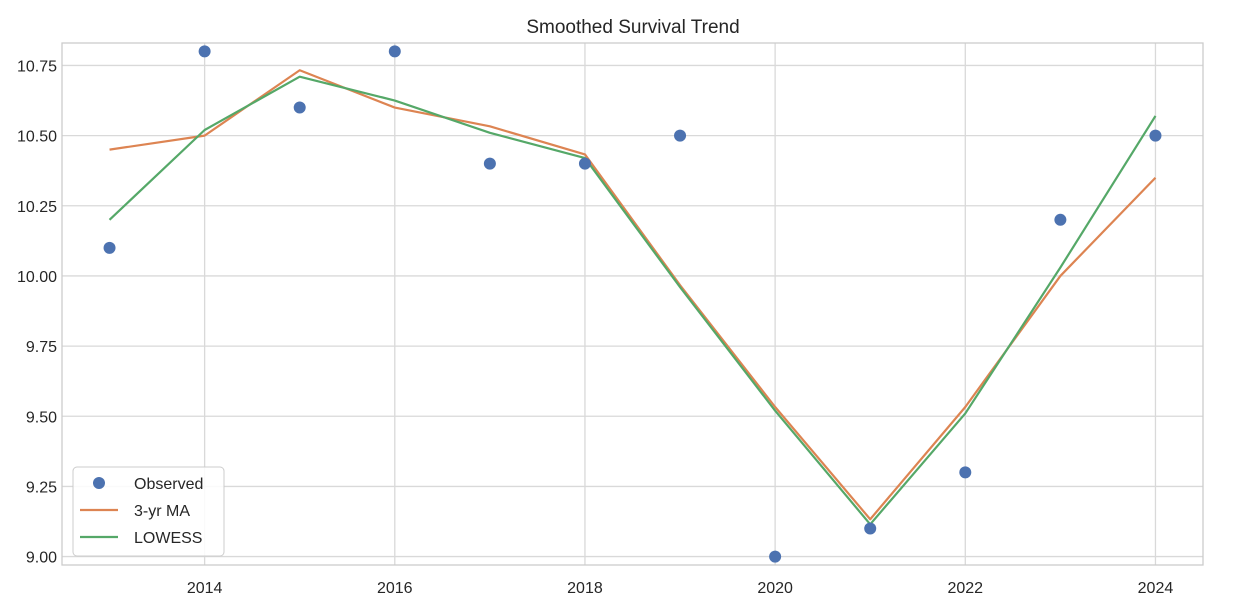  I want to click on legend-marker, so click(99, 483).